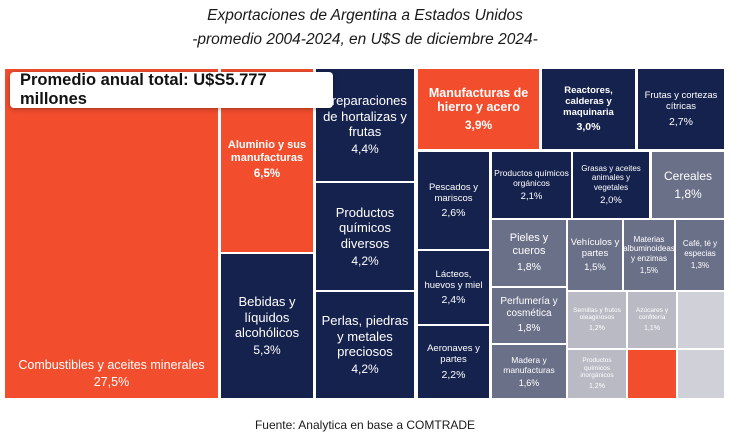 This screenshot has width=730, height=438. What do you see at coordinates (681, 101) in the screenshot?
I see `tile-label: Frutas y cortezas cítricas` at bounding box center [681, 101].